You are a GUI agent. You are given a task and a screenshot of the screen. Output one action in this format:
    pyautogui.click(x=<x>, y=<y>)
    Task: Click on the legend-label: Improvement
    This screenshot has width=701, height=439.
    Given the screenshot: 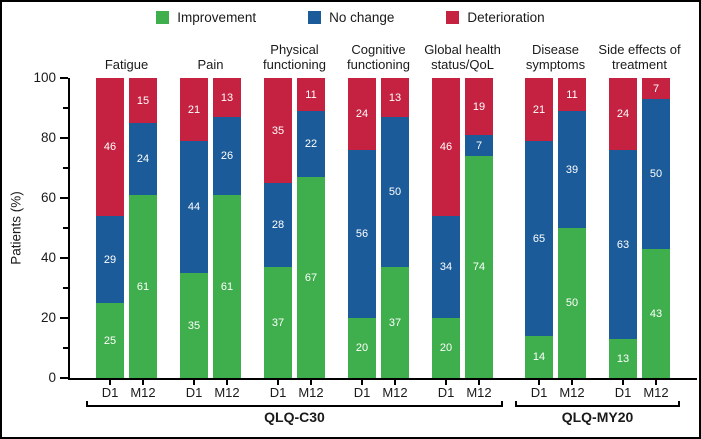 What is the action you would take?
    pyautogui.click(x=217, y=17)
    